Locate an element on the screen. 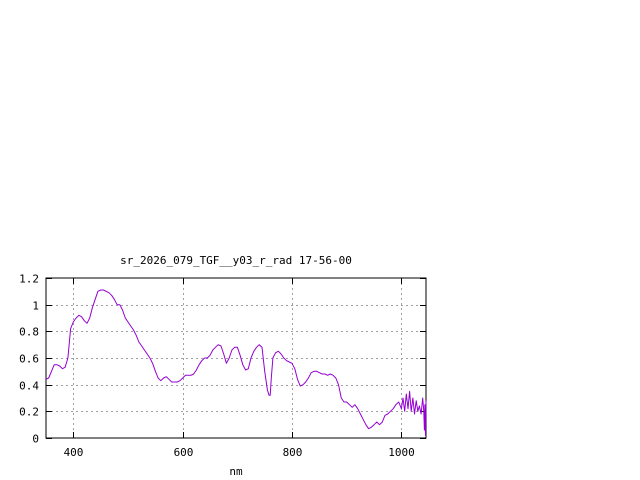 The width and height of the screenshot is (640, 480). y-tick-label: 0.6 is located at coordinates (29, 359).